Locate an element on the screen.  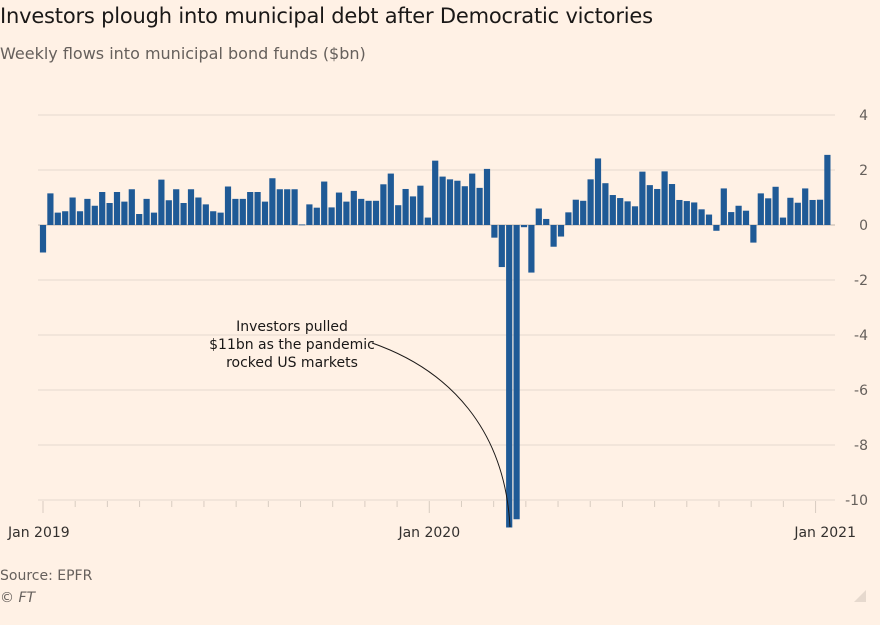
annotation-line-3: rocked US markets is located at coordinates (292, 363).